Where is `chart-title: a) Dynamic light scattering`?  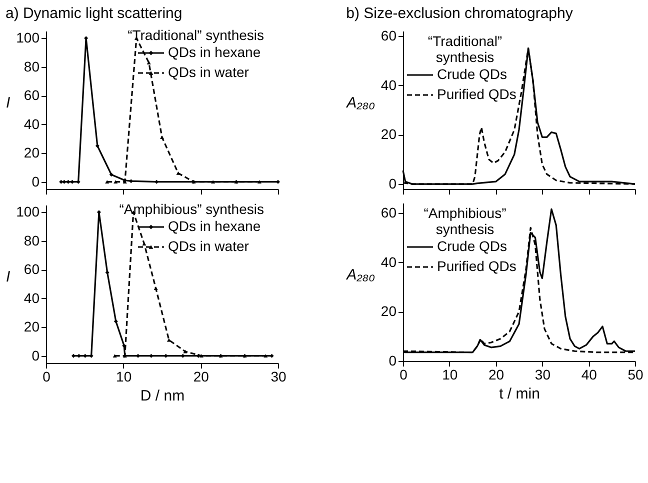 chart-title: a) Dynamic light scattering is located at coordinates (93, 13).